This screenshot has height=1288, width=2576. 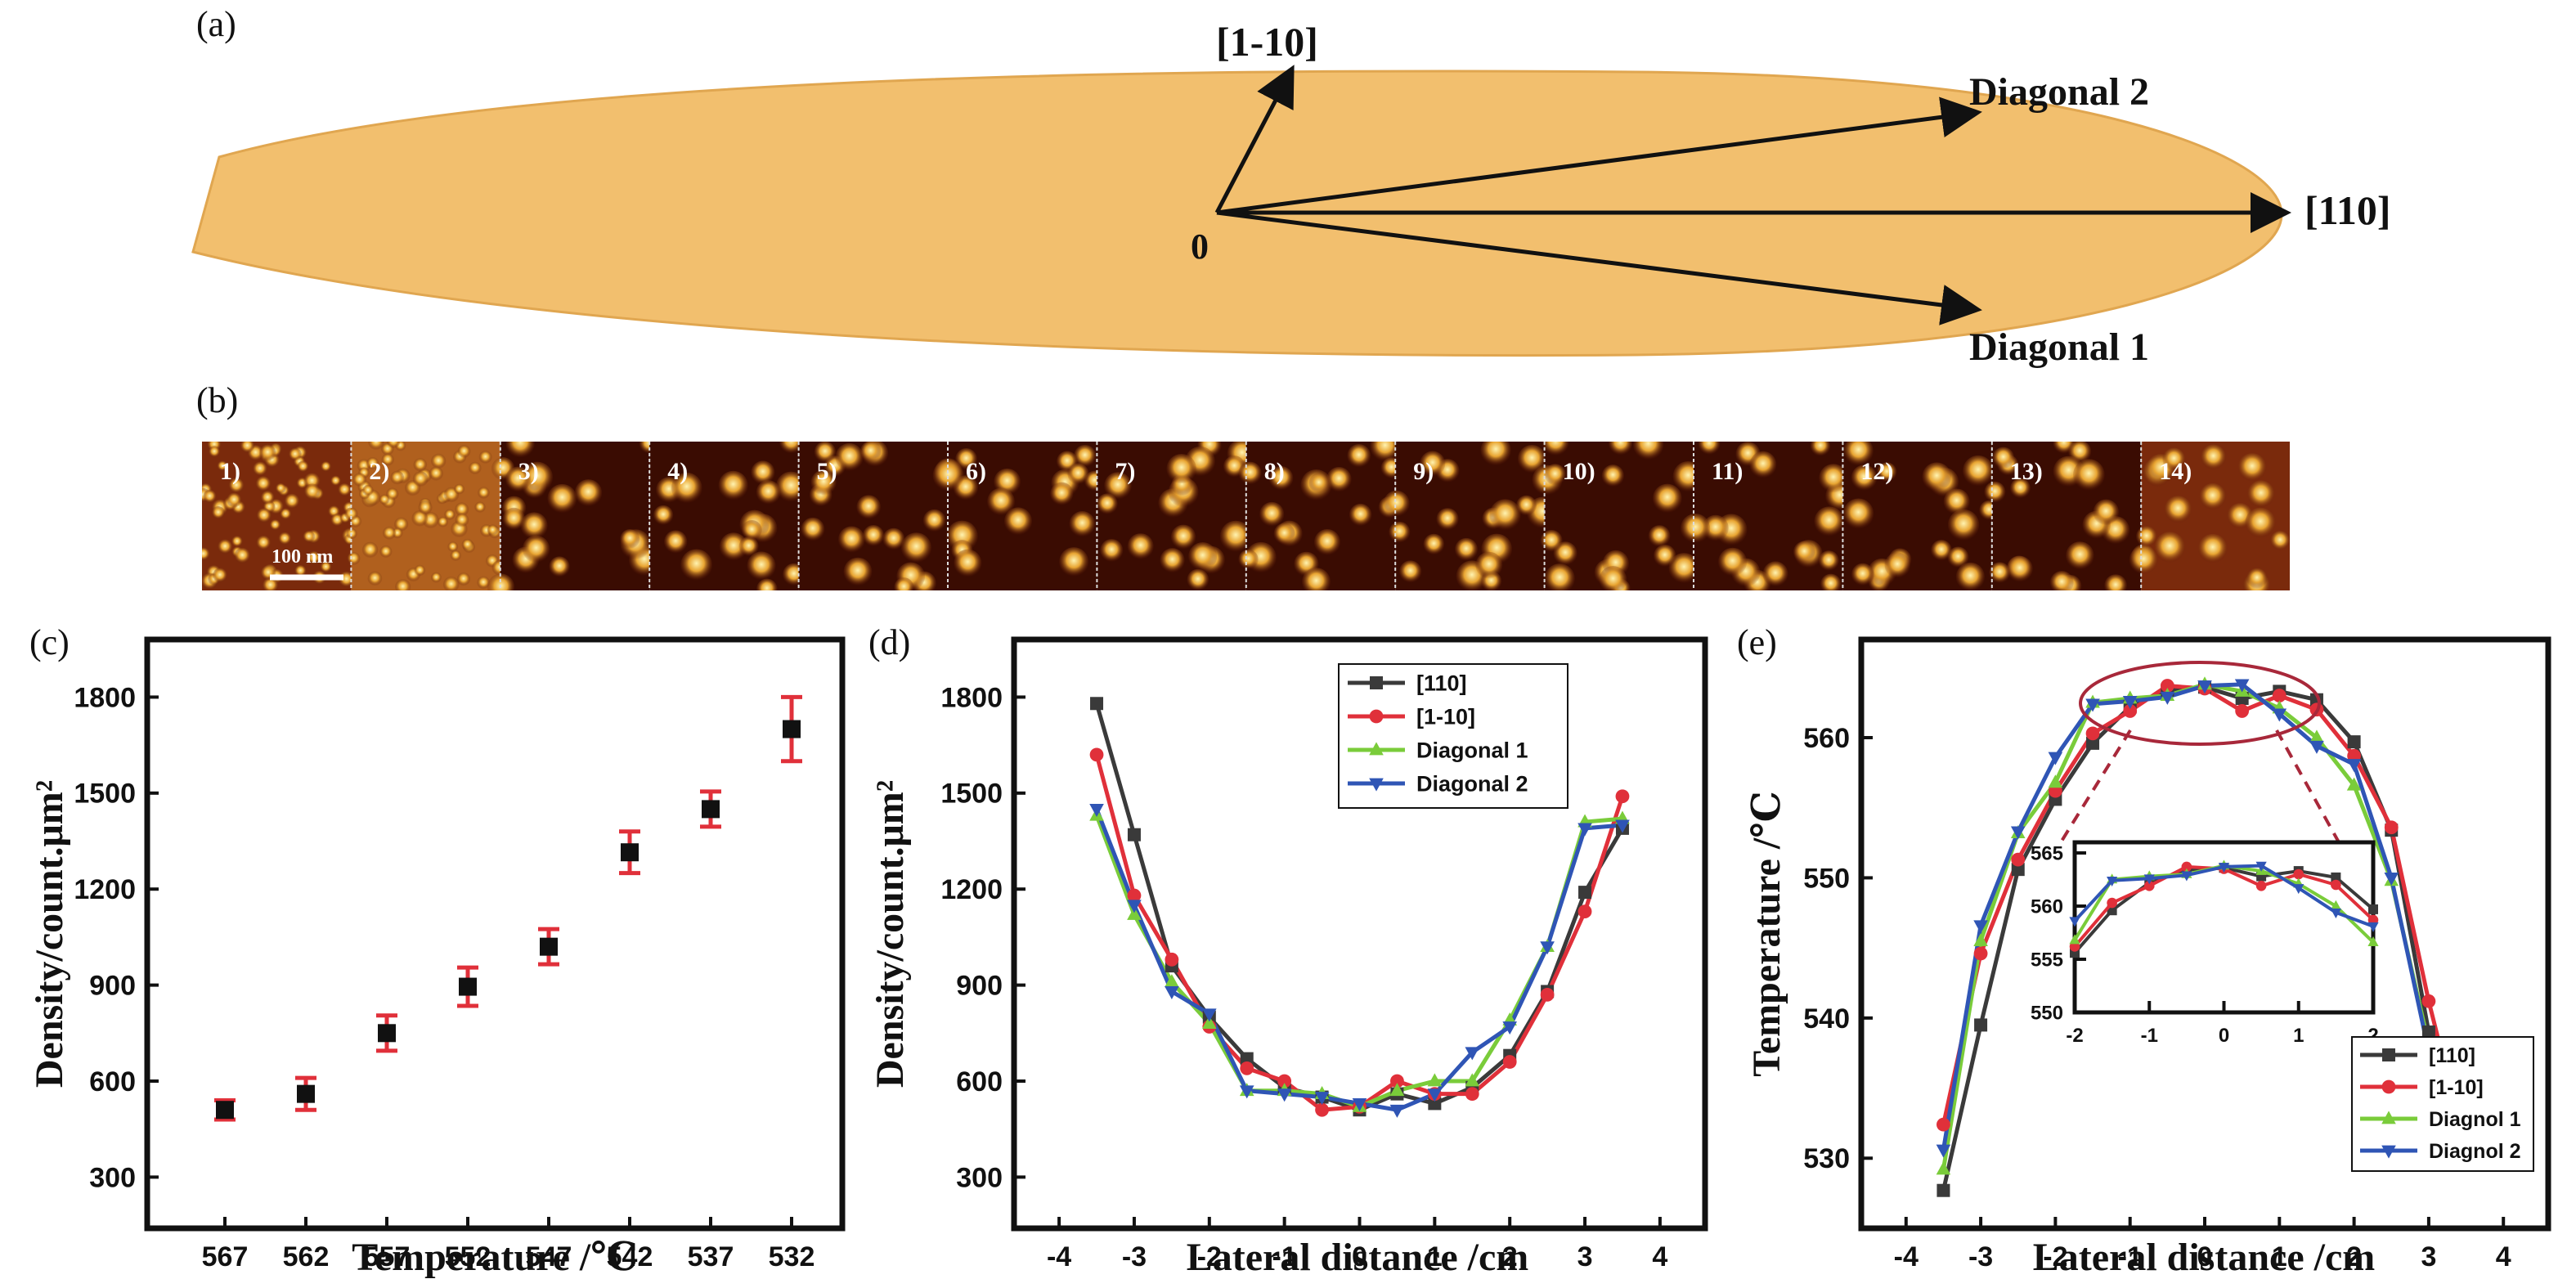 What do you see at coordinates (1359, 908) in the screenshot?
I see `data-marks-d` at bounding box center [1359, 908].